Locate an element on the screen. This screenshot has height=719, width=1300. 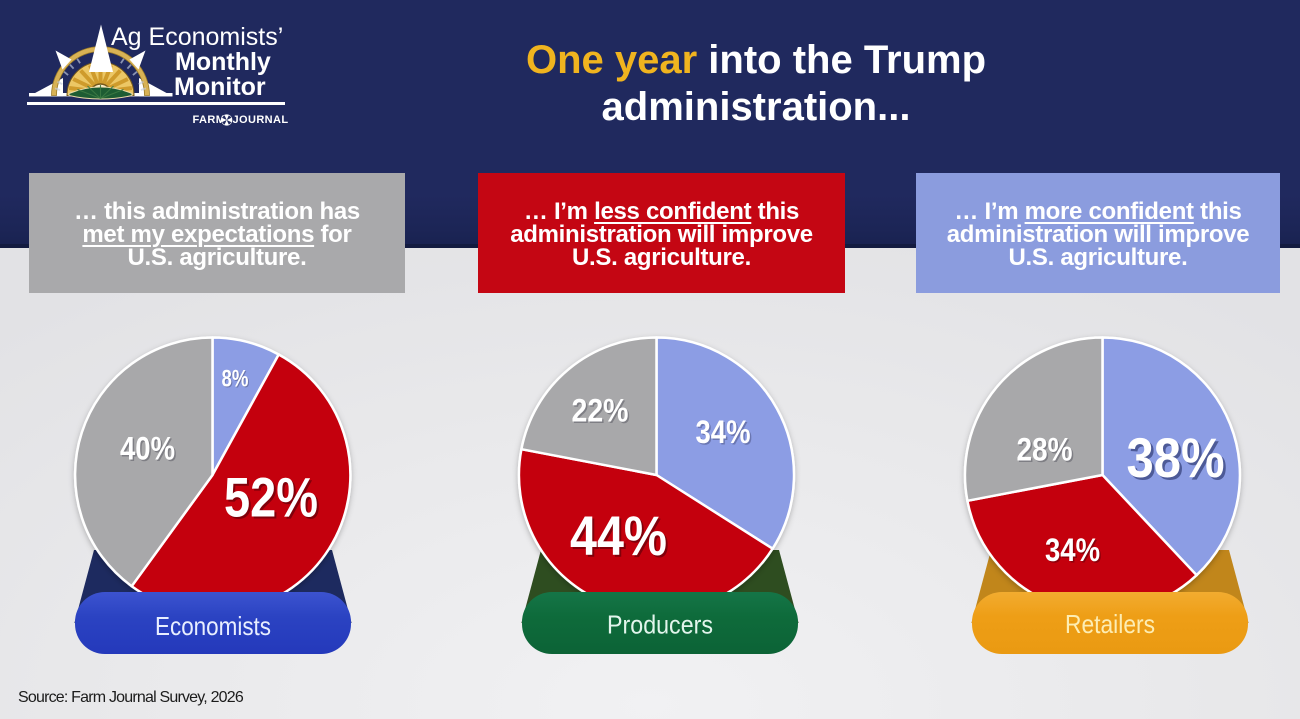
svg-text: Monthly is located at coordinates (223, 62).